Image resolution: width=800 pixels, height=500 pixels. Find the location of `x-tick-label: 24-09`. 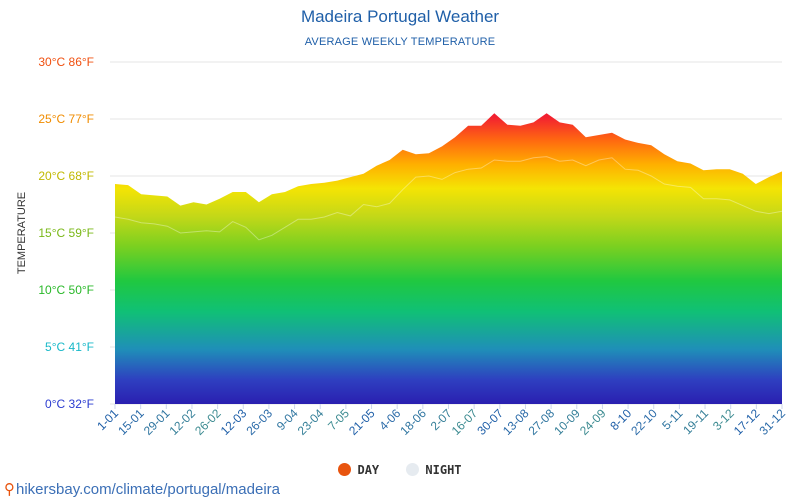

x-tick-label: 24-09 is located at coordinates (593, 422).